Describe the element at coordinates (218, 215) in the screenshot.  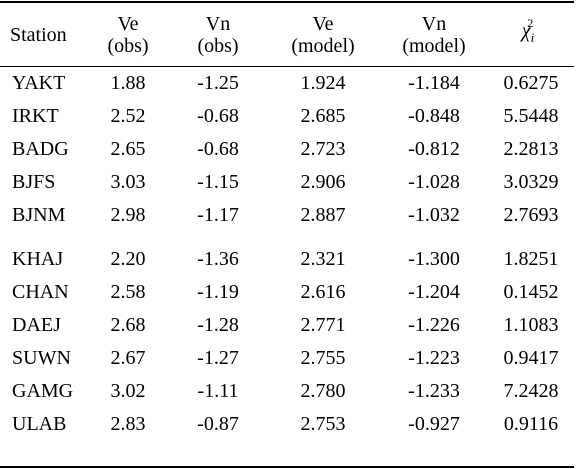
I see `cell-vn-obs: -1.17` at that location.